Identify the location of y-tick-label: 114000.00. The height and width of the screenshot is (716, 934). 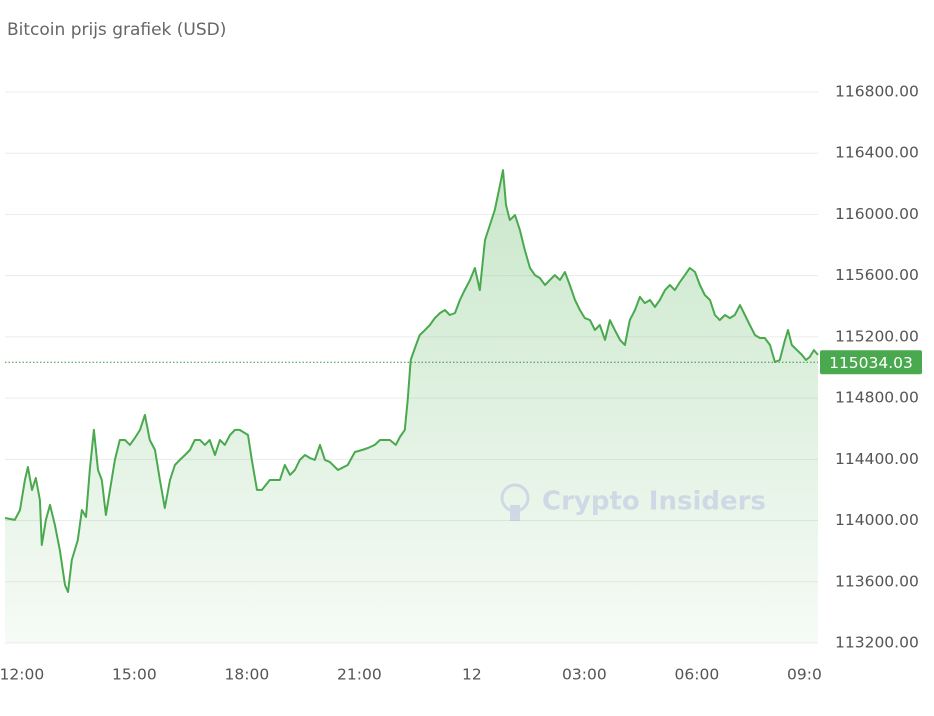
(877, 520).